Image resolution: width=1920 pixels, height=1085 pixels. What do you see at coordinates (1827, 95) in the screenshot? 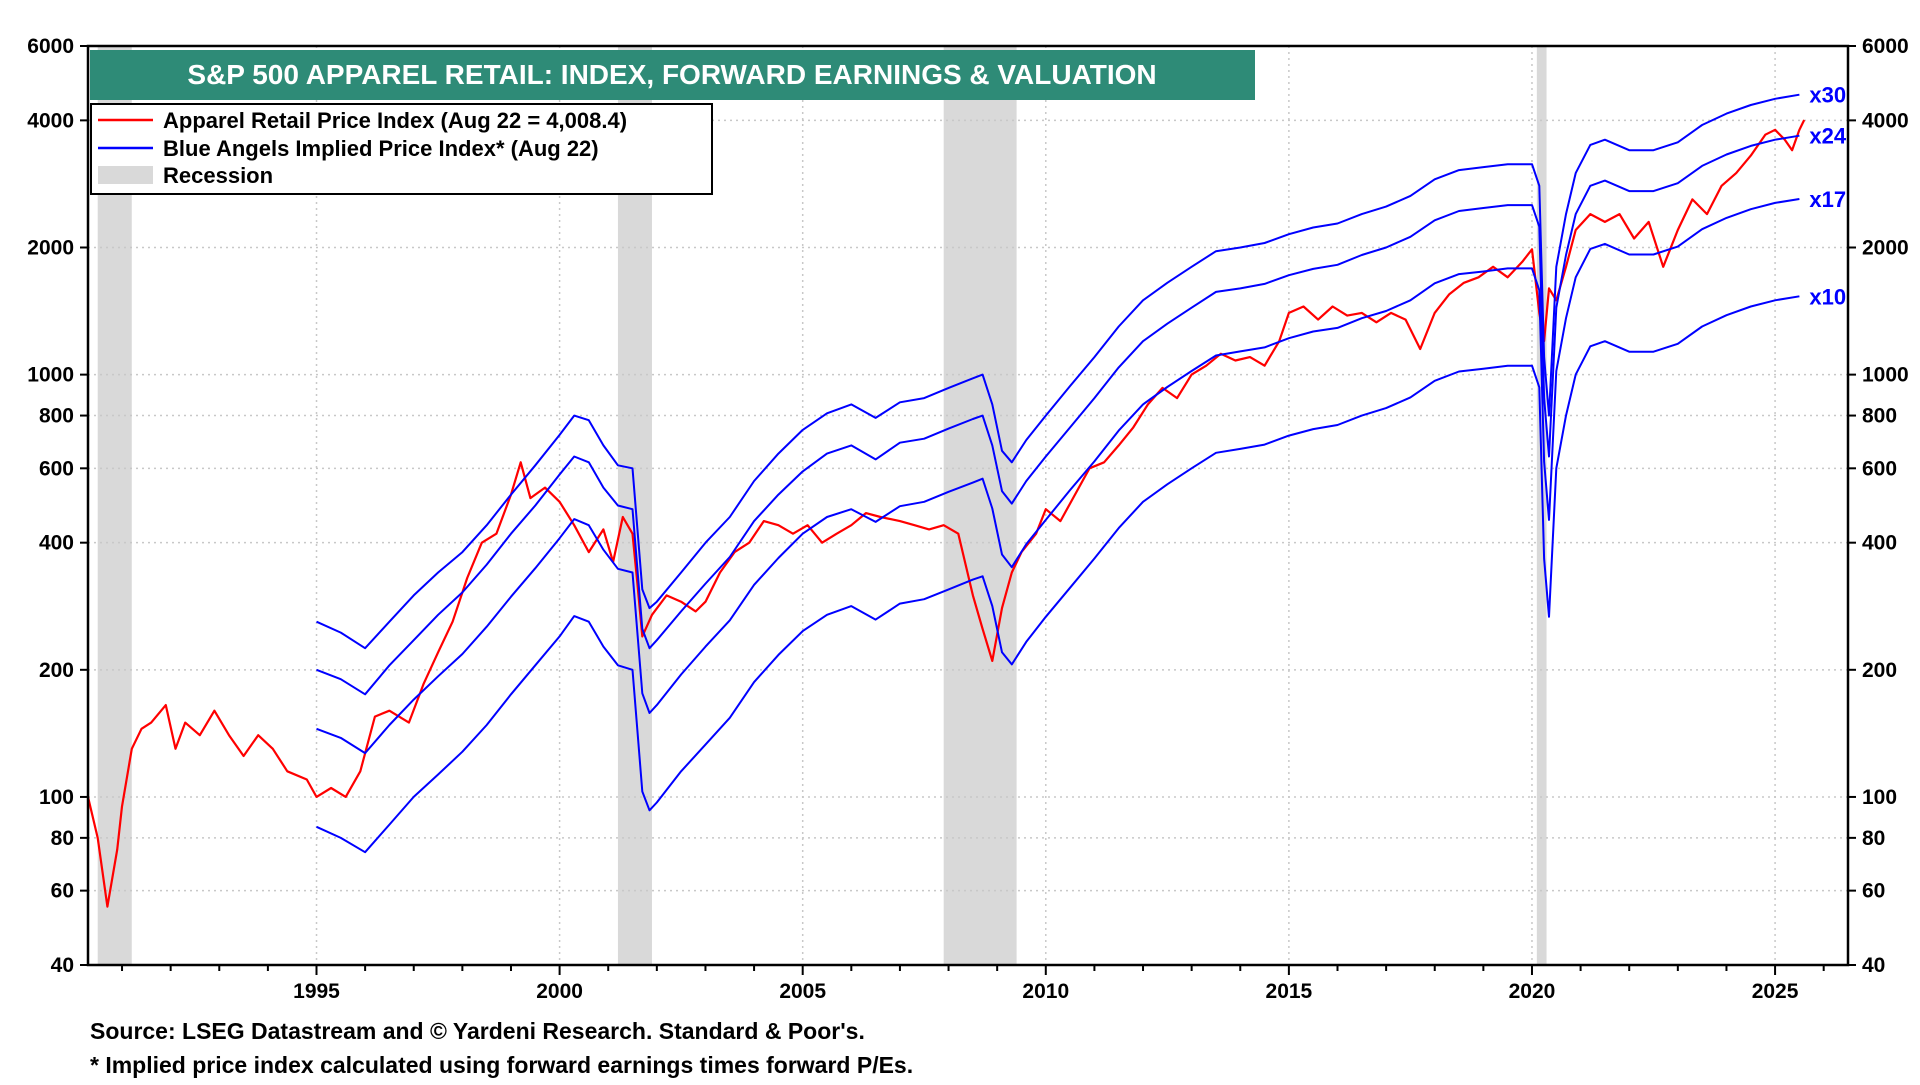
I see `series-label-x30: x30` at bounding box center [1827, 95].